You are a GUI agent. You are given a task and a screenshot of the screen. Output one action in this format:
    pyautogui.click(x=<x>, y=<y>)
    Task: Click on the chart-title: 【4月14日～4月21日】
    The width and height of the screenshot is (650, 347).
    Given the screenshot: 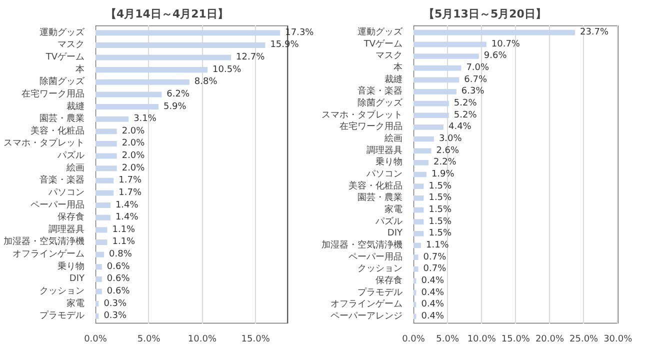 What is the action you would take?
    pyautogui.click(x=167, y=14)
    